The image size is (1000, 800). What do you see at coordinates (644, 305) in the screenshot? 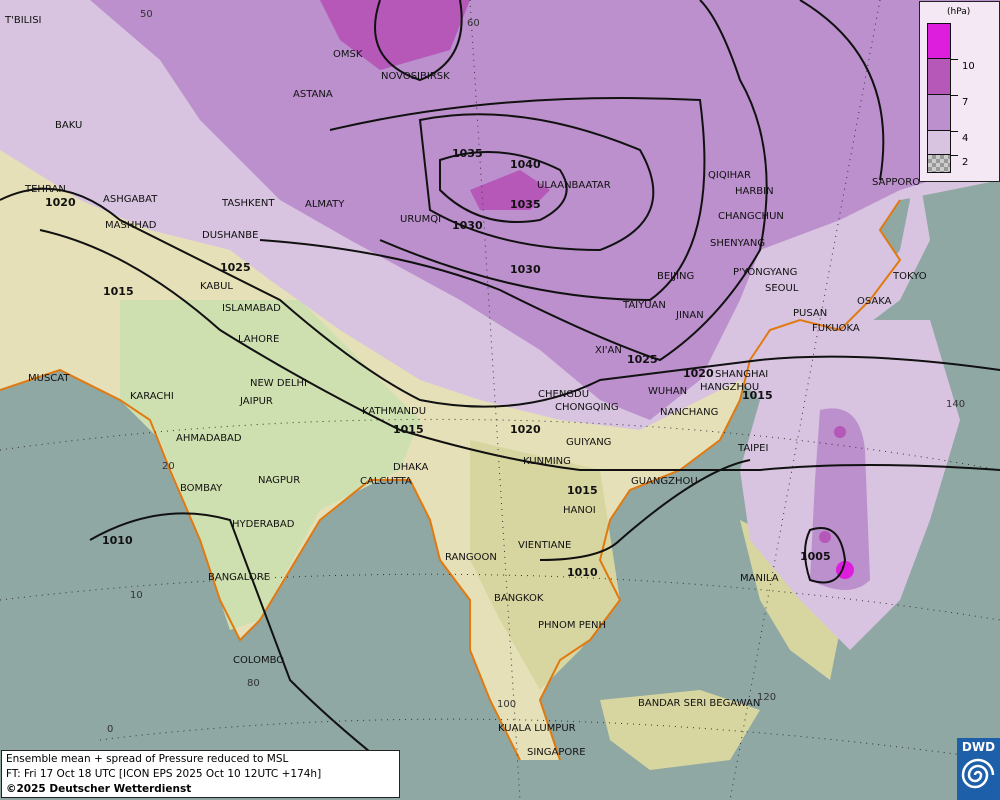
I see `city-label: TAIYUAN` at bounding box center [644, 305].